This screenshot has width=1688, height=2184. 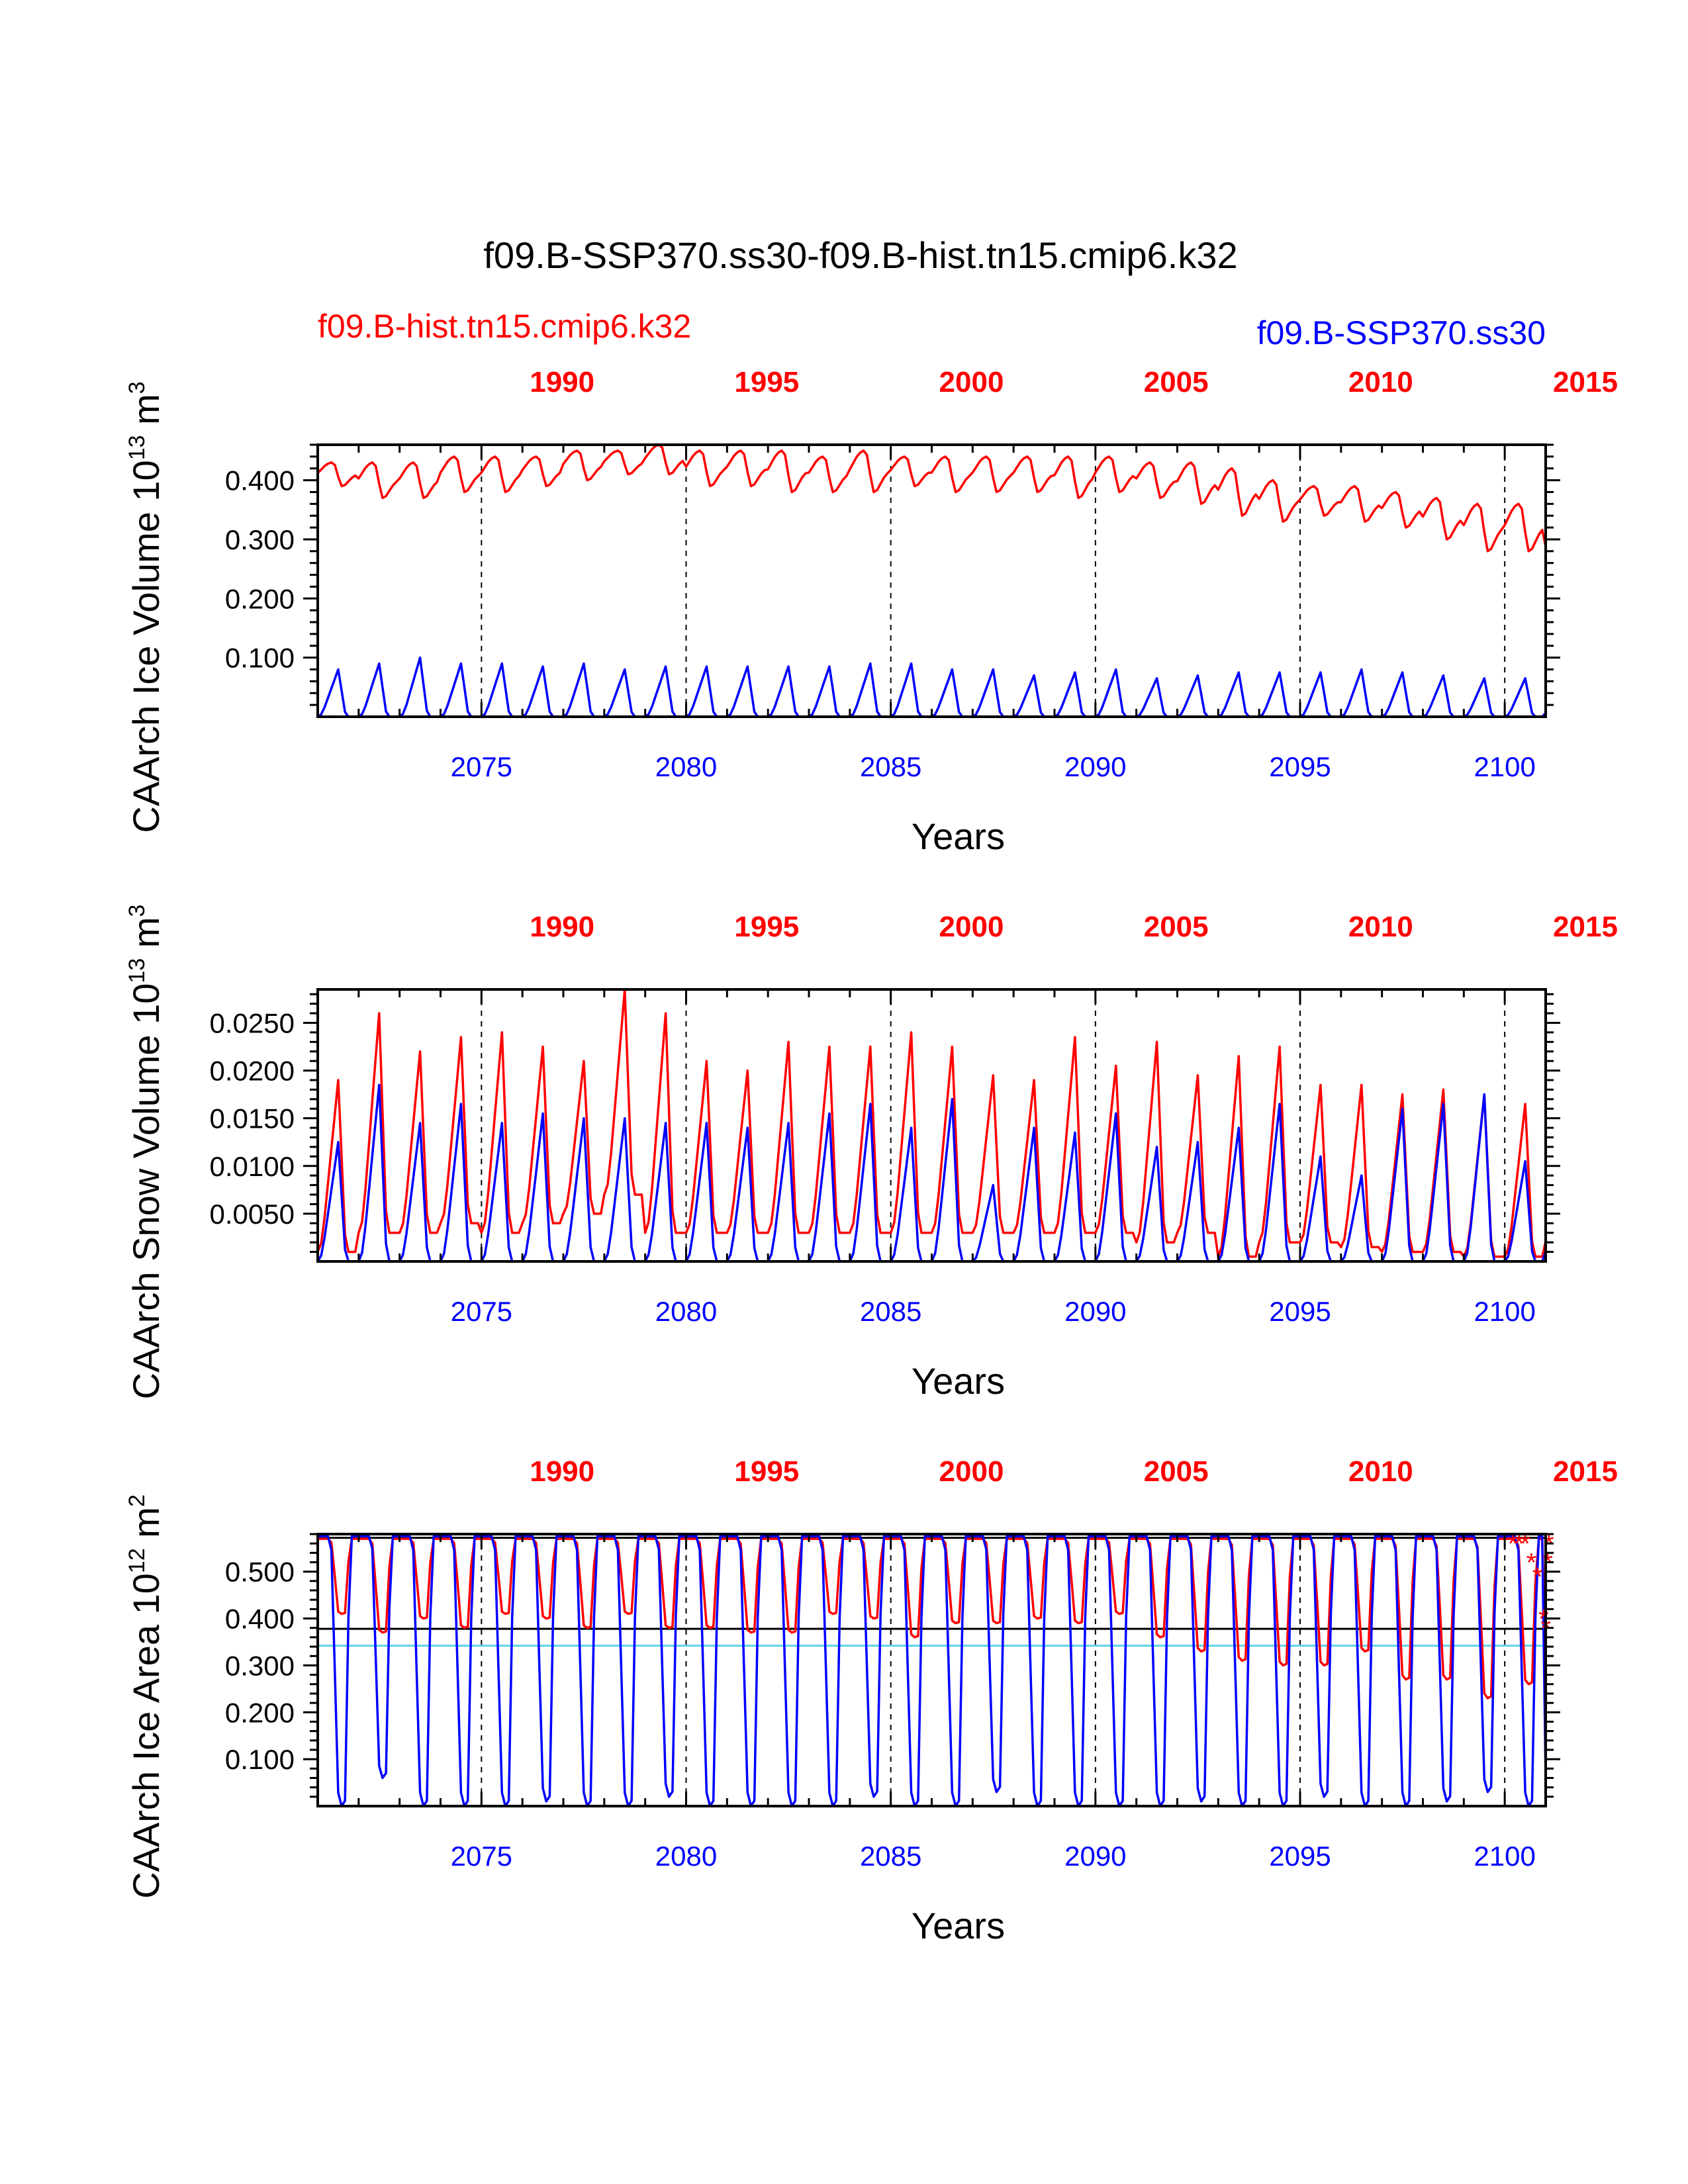 I want to click on y-axis-title: CAArch Snow Volume 1013 m3, so click(x=145, y=1152).